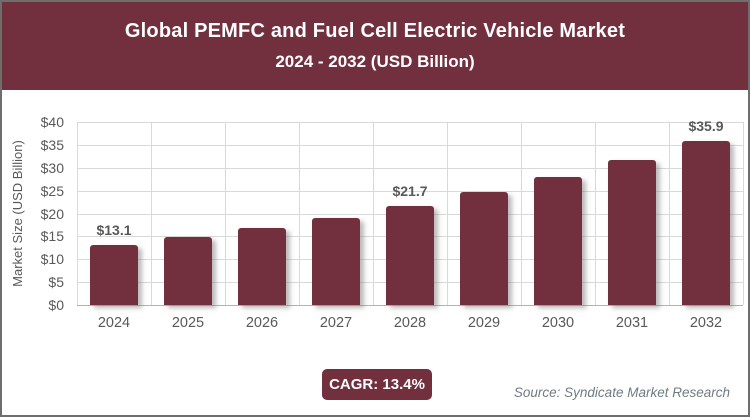  Describe the element at coordinates (56, 282) in the screenshot. I see `y-tick-label: $5` at that location.